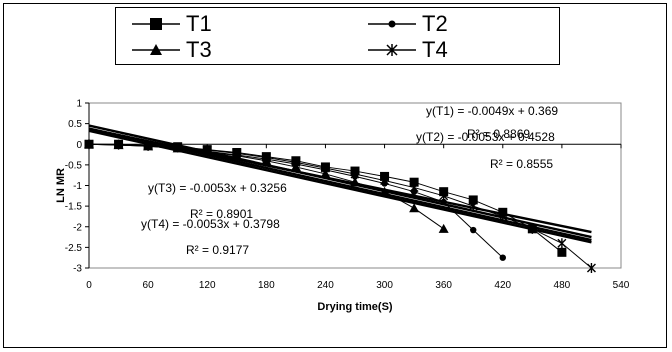  What do you see at coordinates (77, 269) in the screenshot?
I see `y-tick-label: -3` at bounding box center [77, 269].